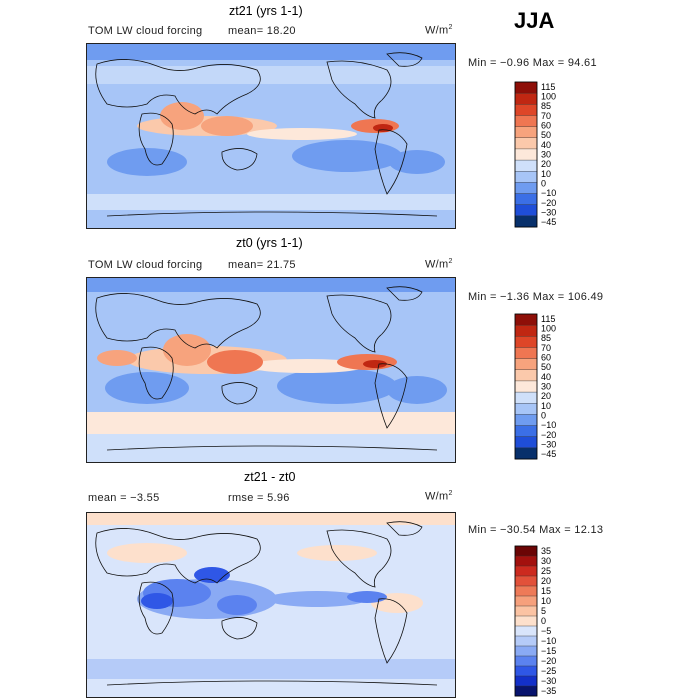 This screenshot has width=700, height=700. I want to click on colorbar-tick-label: −5, so click(546, 631).